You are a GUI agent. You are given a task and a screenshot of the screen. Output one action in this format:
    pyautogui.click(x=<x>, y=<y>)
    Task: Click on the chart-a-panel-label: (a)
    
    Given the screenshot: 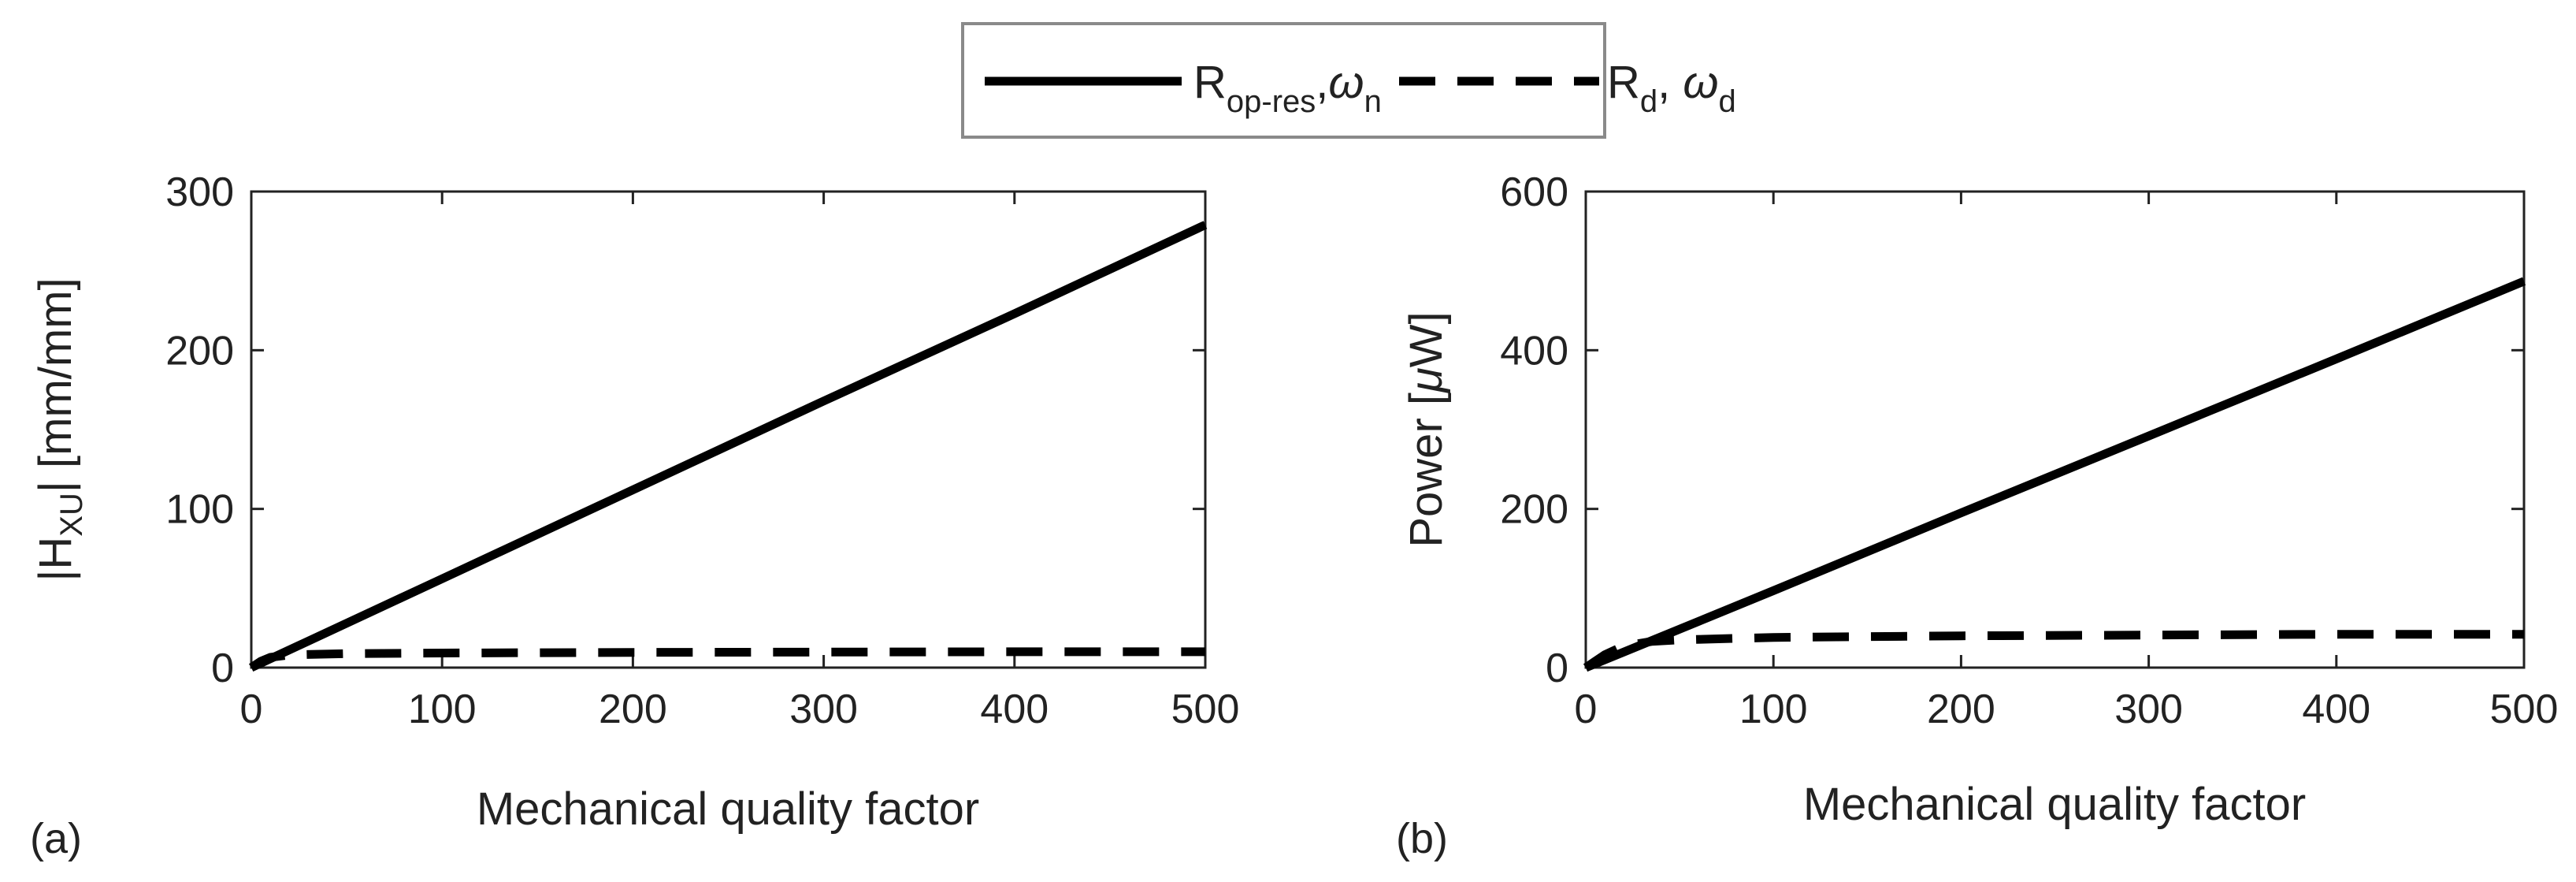 What is the action you would take?
    pyautogui.click(x=56, y=838)
    